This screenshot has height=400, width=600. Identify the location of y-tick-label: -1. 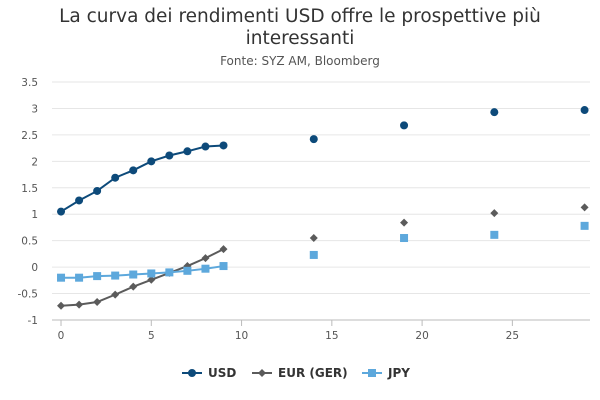
(33, 321).